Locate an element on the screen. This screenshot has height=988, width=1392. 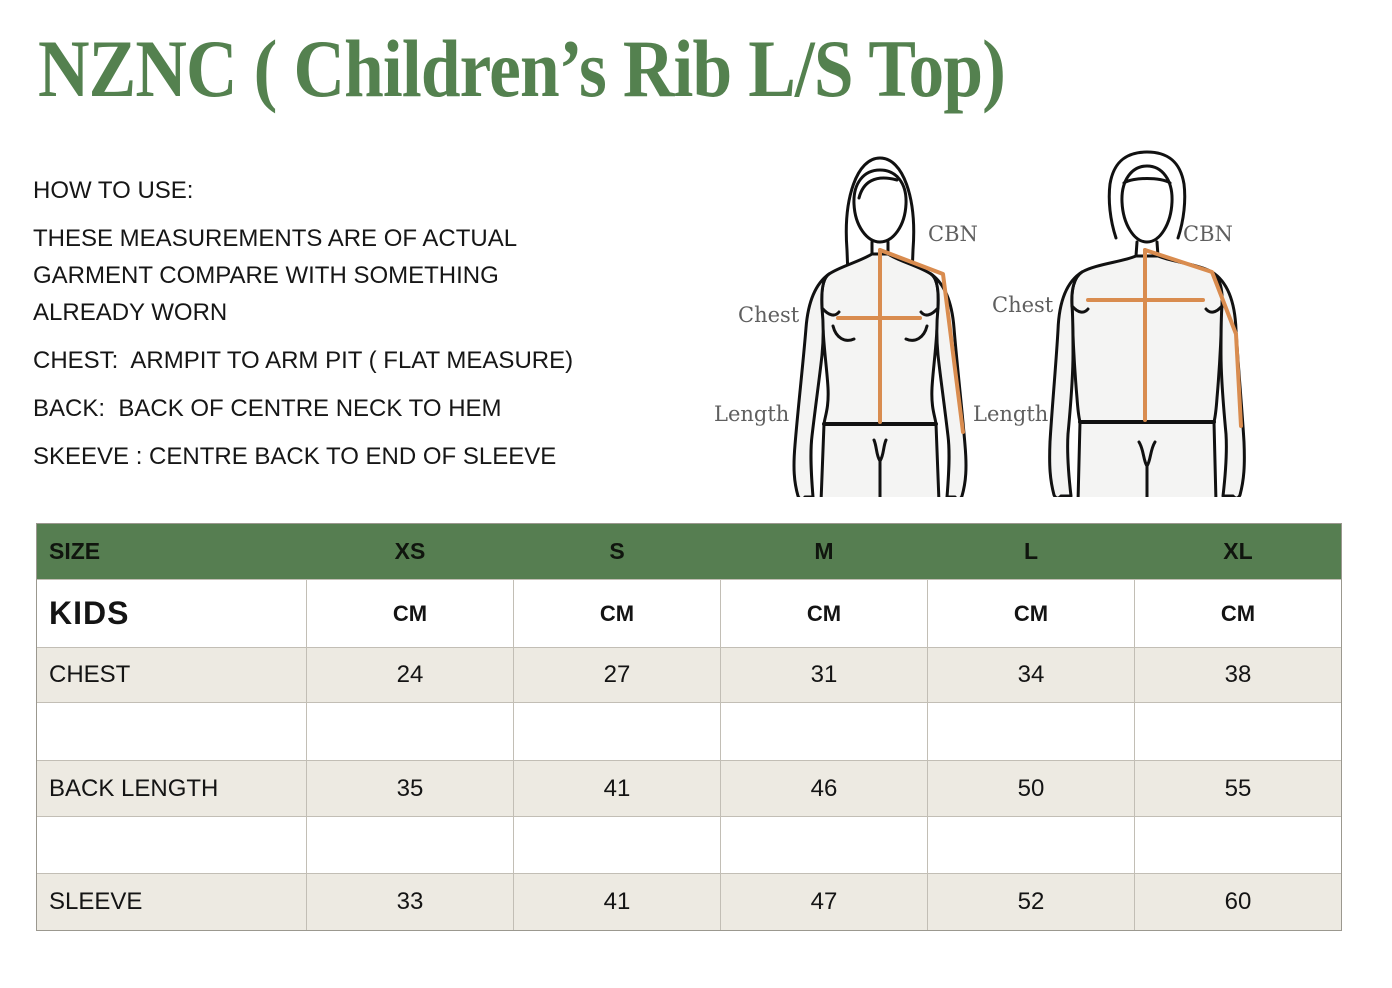
size-table-header-s: S is located at coordinates (616, 551).